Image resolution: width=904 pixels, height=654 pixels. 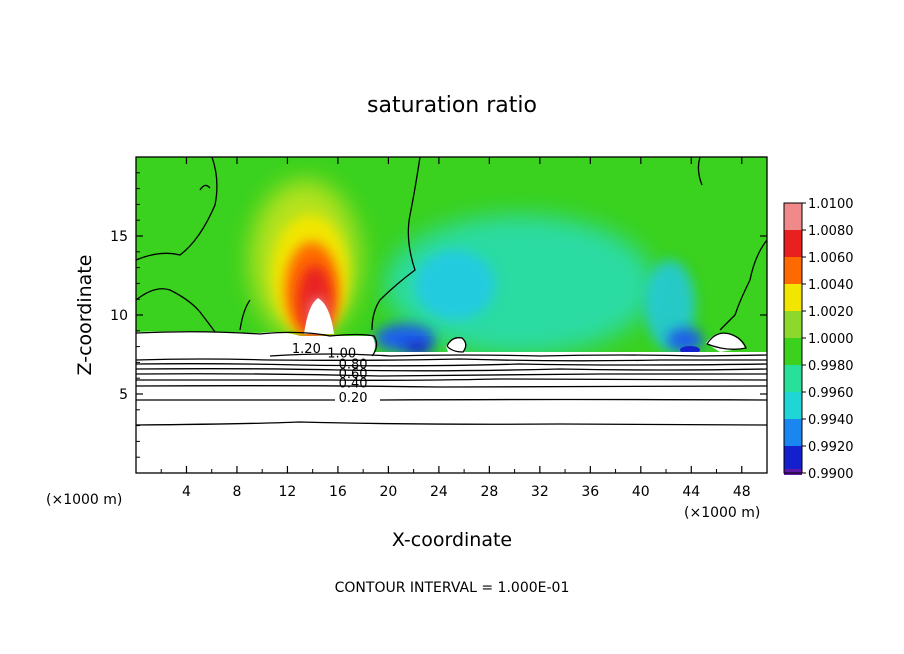 What do you see at coordinates (831, 393) in the screenshot?
I see `colorbar-label: 0.9960` at bounding box center [831, 393].